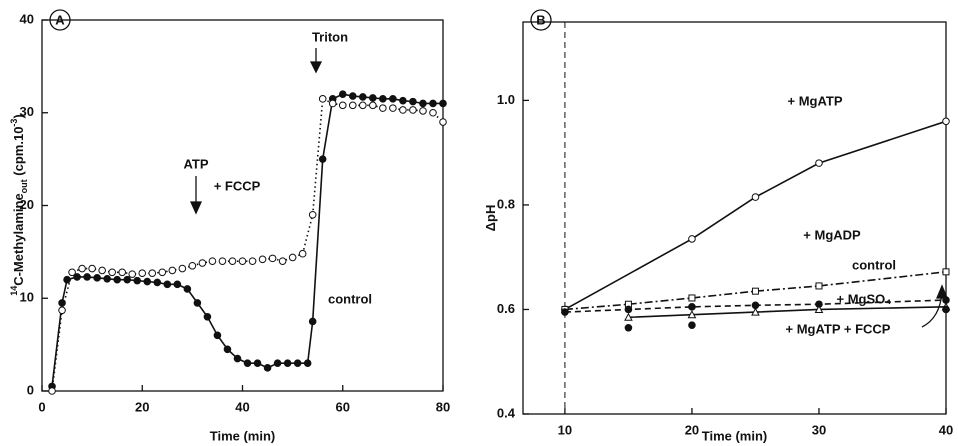  I want to click on annotation: Triton, so click(330, 36).